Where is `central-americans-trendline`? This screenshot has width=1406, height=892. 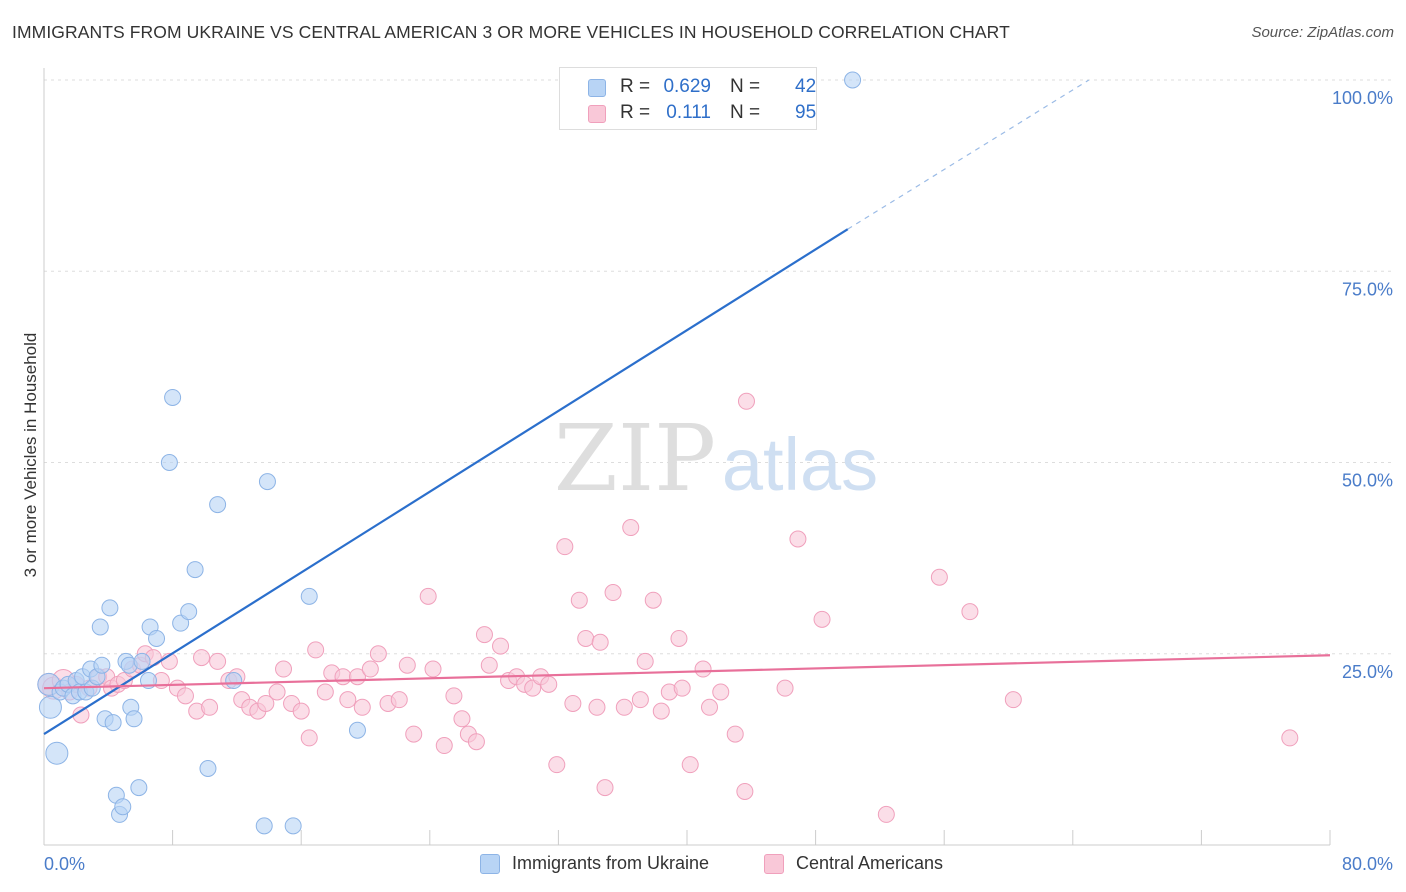
central-americans-trendline is located at coordinates (687, 672).